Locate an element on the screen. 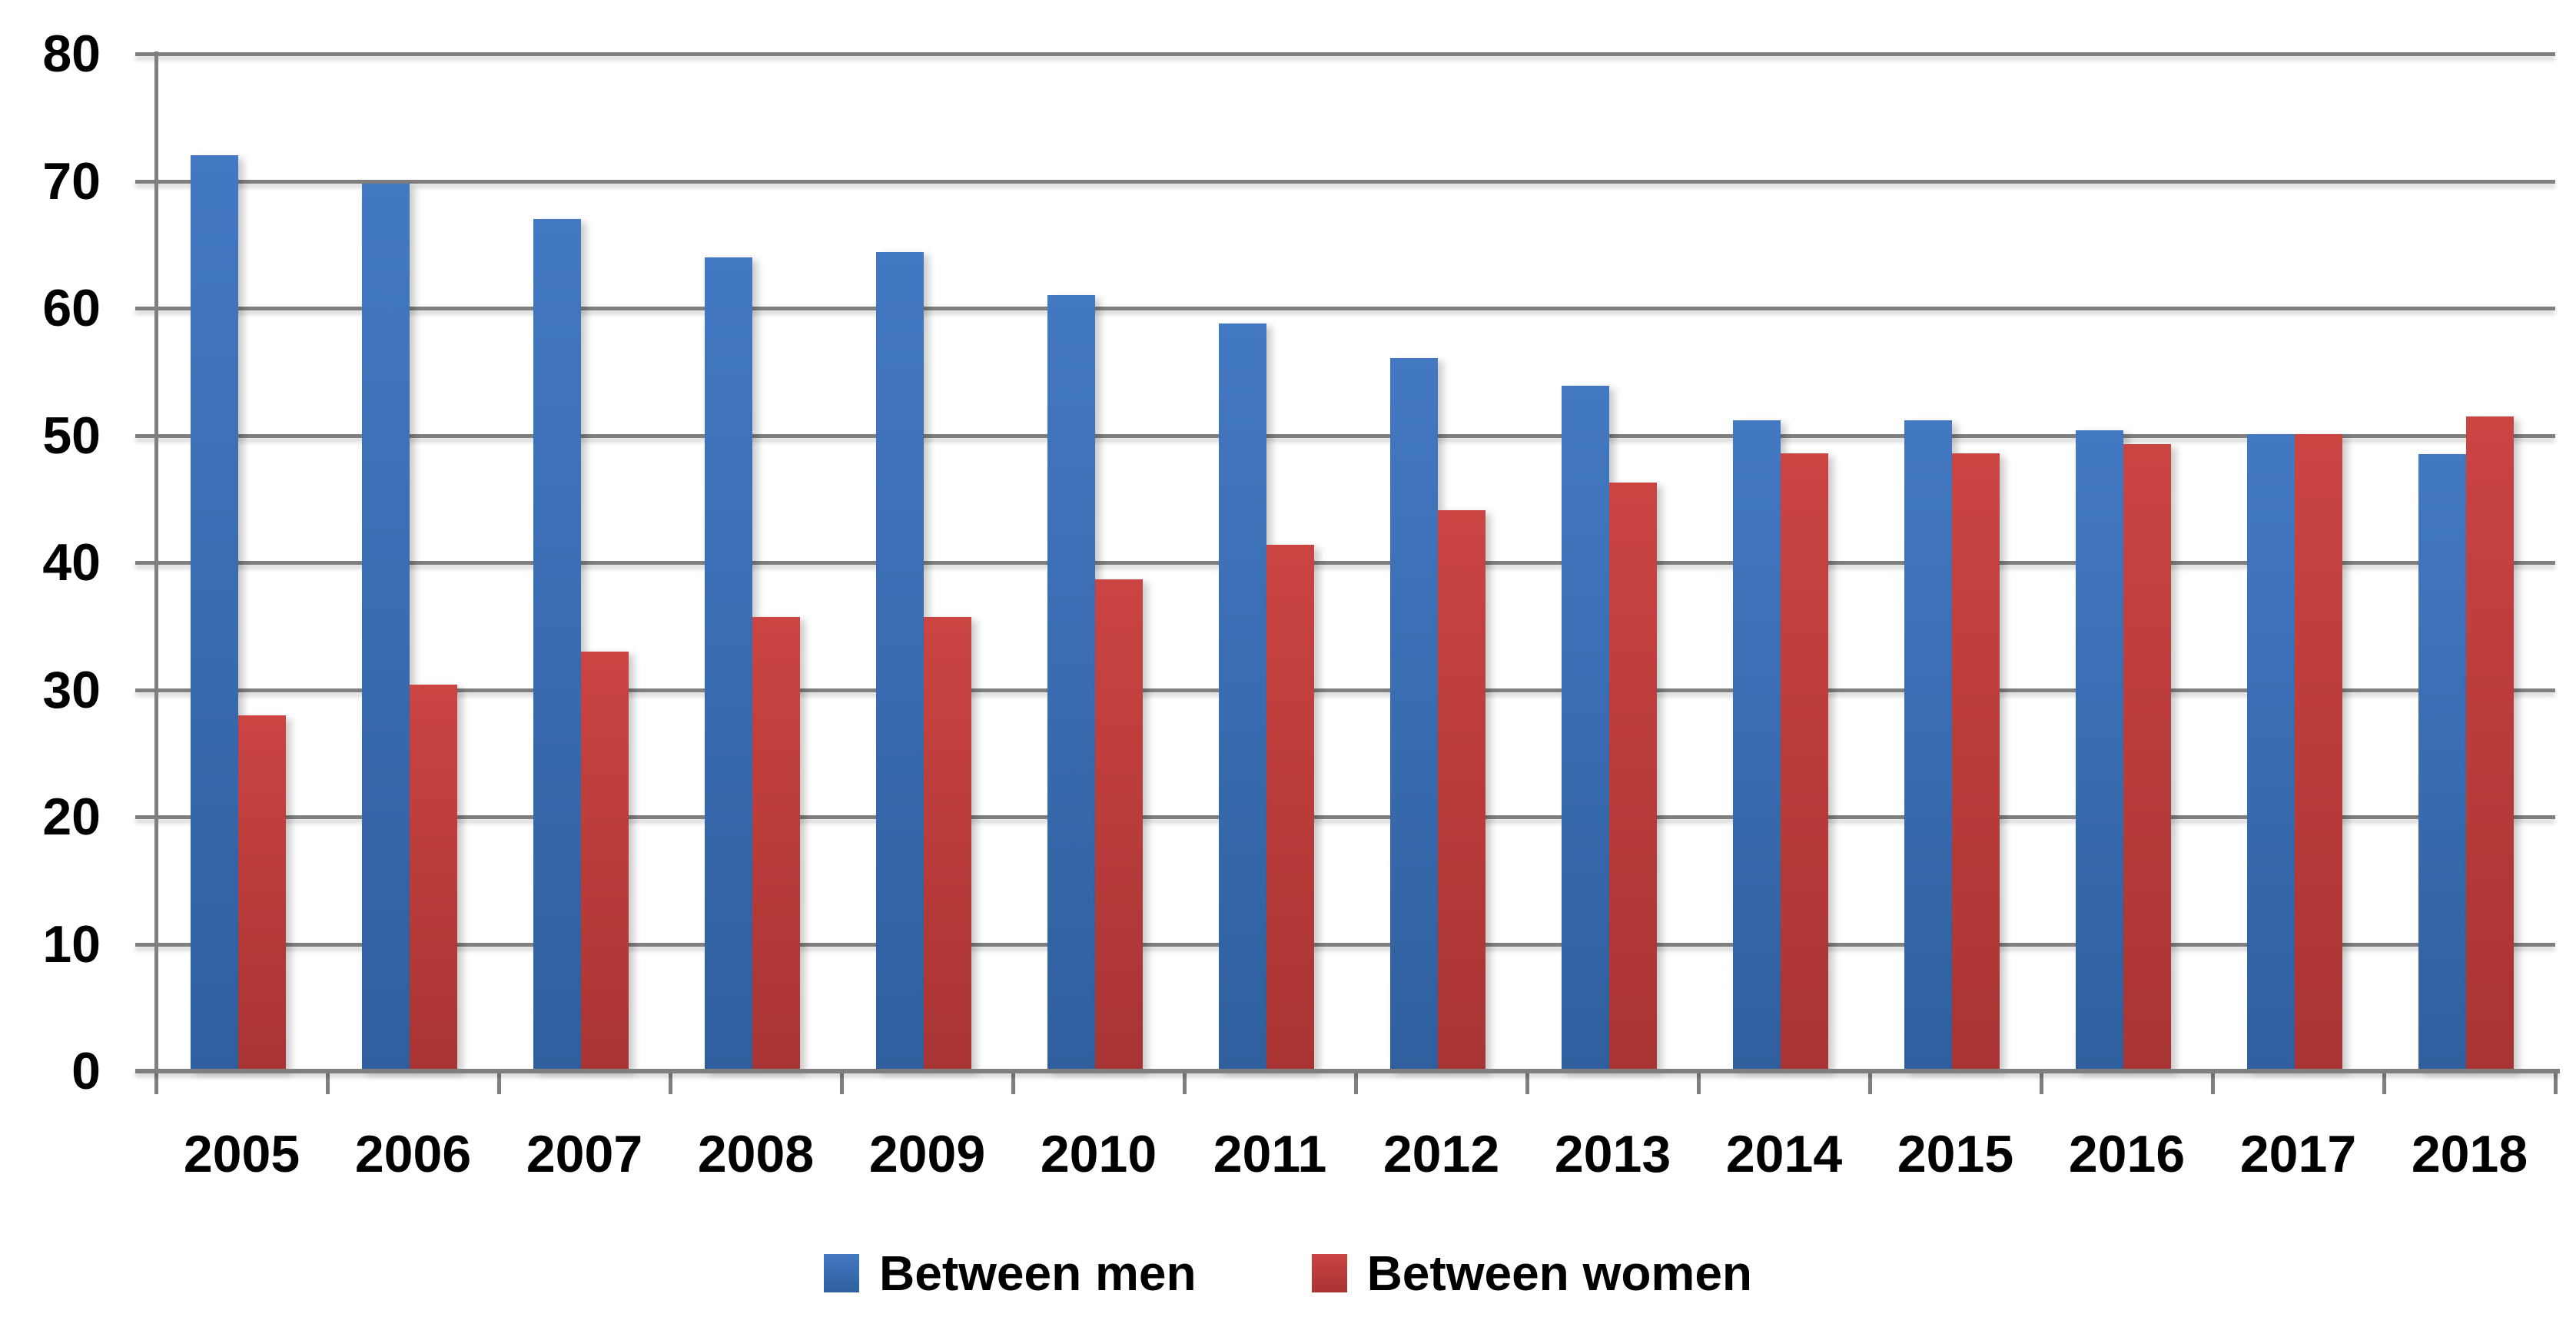 This screenshot has height=1337, width=2576. bar-group-2016 is located at coordinates (2127, 562).